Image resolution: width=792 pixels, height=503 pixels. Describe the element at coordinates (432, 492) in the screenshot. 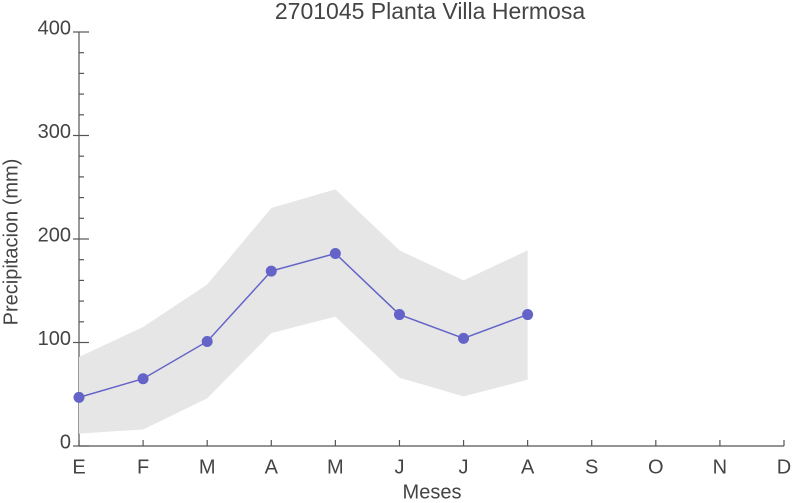

I see `x-axis-label: Meses` at that location.